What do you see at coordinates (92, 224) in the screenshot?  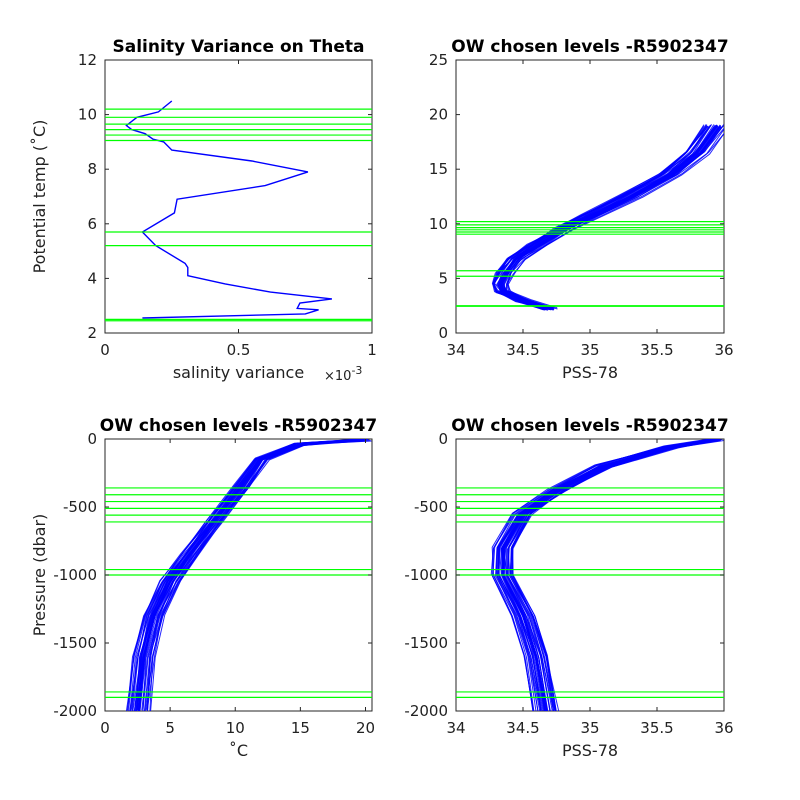 I see `y-tick-label: 6` at bounding box center [92, 224].